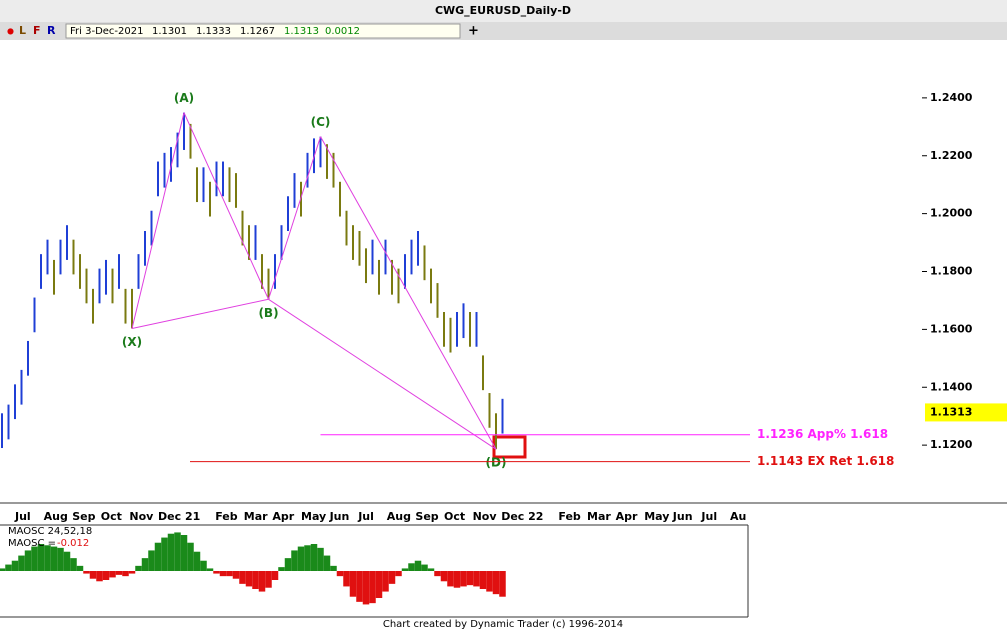 Image resolution: width=1007 pixels, height=632 pixels. I want to click on x-tick-label: Jun, so click(682, 516).